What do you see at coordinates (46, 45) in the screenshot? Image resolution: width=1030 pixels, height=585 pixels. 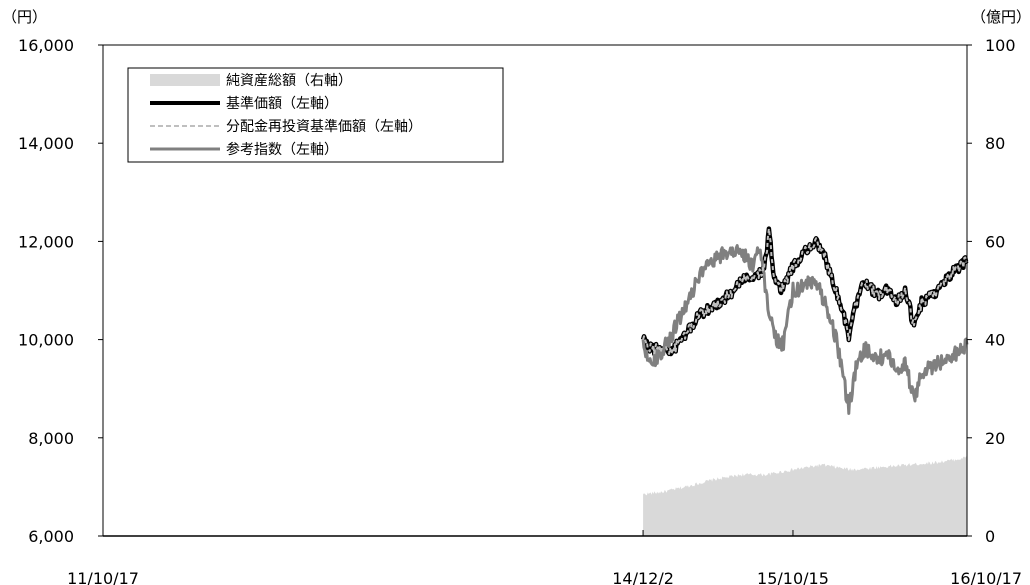 I see `left-tick-label: 16,000` at bounding box center [46, 45].